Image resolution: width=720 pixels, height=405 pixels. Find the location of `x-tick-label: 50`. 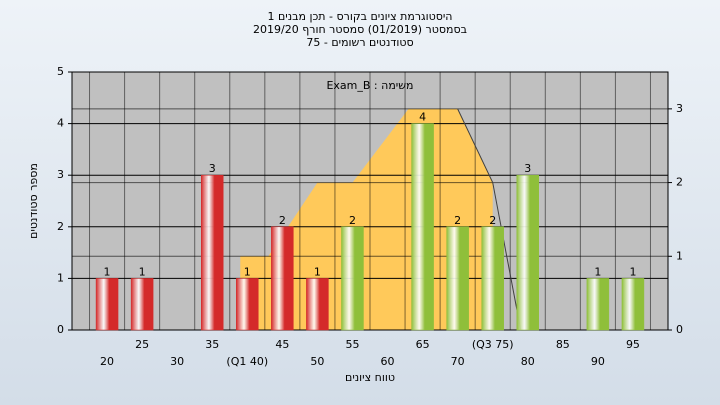

x-tick-label: 50 is located at coordinates (317, 361).